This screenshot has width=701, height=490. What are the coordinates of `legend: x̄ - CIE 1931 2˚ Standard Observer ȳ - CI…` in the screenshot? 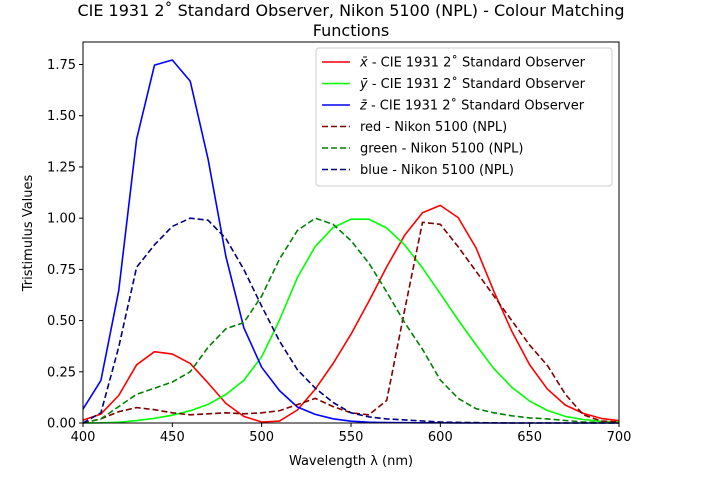 It's located at (464, 117).